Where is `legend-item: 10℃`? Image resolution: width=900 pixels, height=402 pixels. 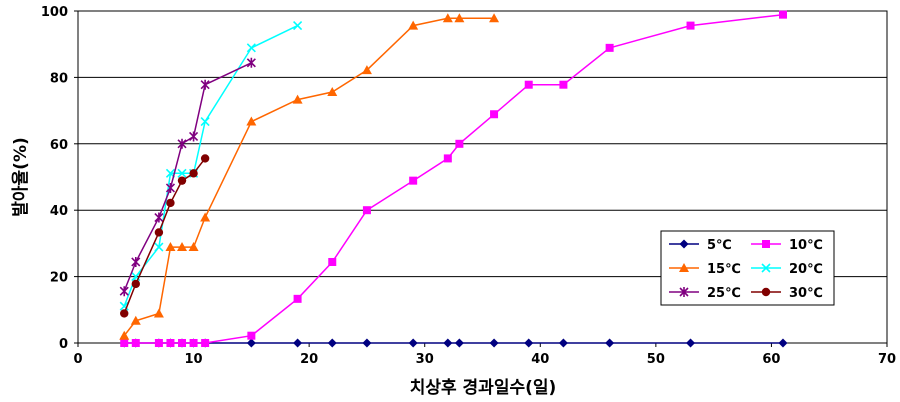 legend-item: 10℃ is located at coordinates (787, 245).